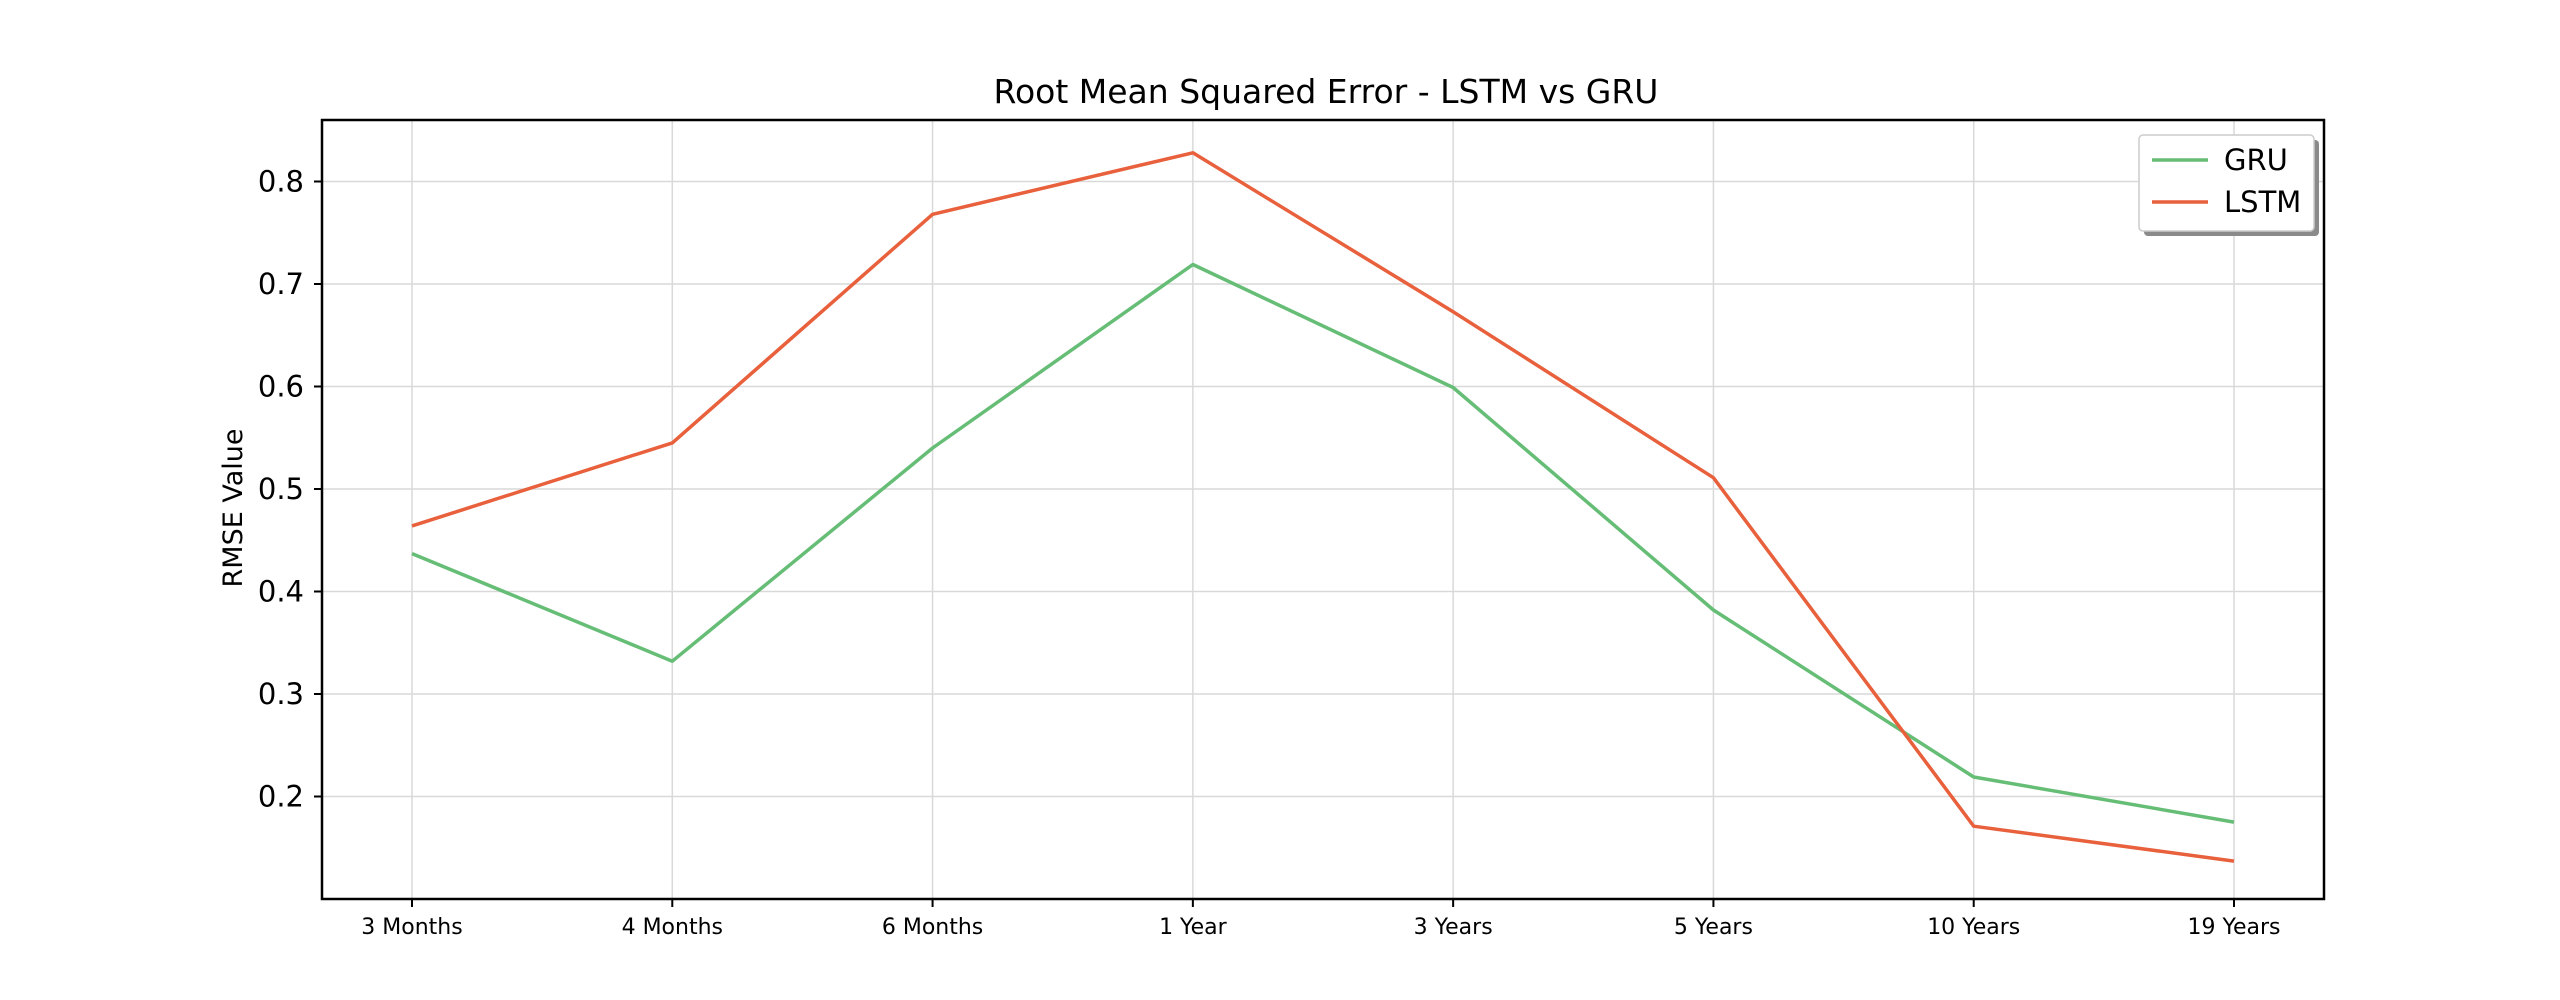  What do you see at coordinates (281, 797) in the screenshot?
I see `y-tick-label: 0.2` at bounding box center [281, 797].